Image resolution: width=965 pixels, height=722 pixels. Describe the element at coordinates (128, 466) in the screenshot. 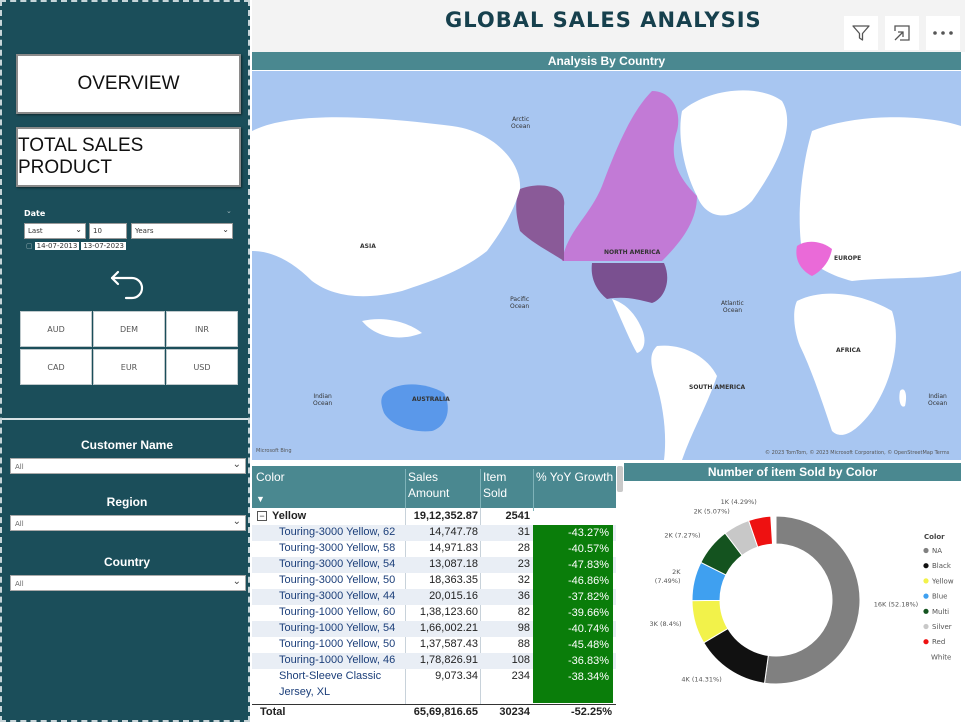

I see `customer-name-select: All ⌄` at that location.